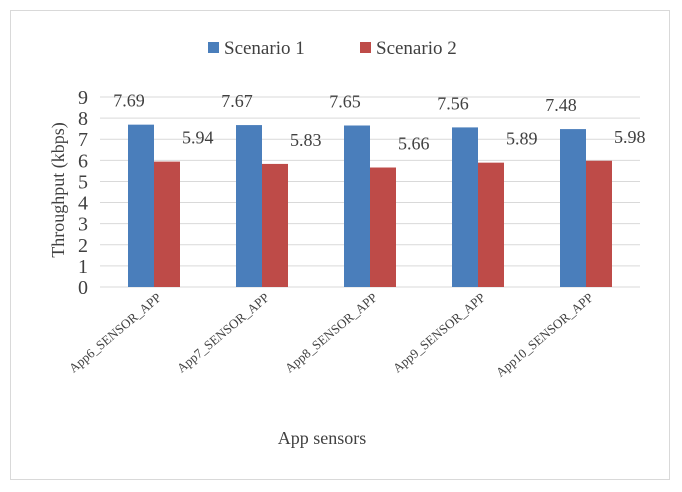 The height and width of the screenshot is (492, 682). I want to click on y-tick-label: 8, so click(83, 119).